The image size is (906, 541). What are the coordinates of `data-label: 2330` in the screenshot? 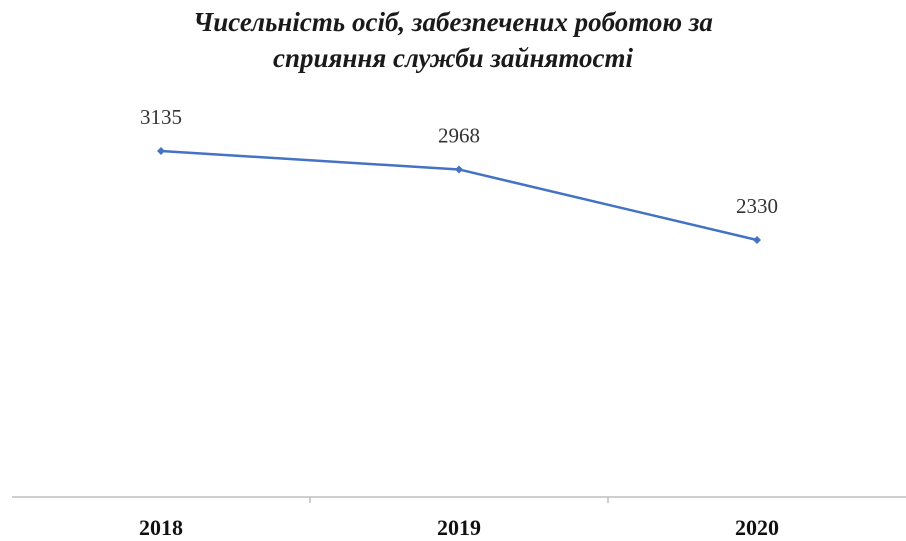 It's located at (757, 206).